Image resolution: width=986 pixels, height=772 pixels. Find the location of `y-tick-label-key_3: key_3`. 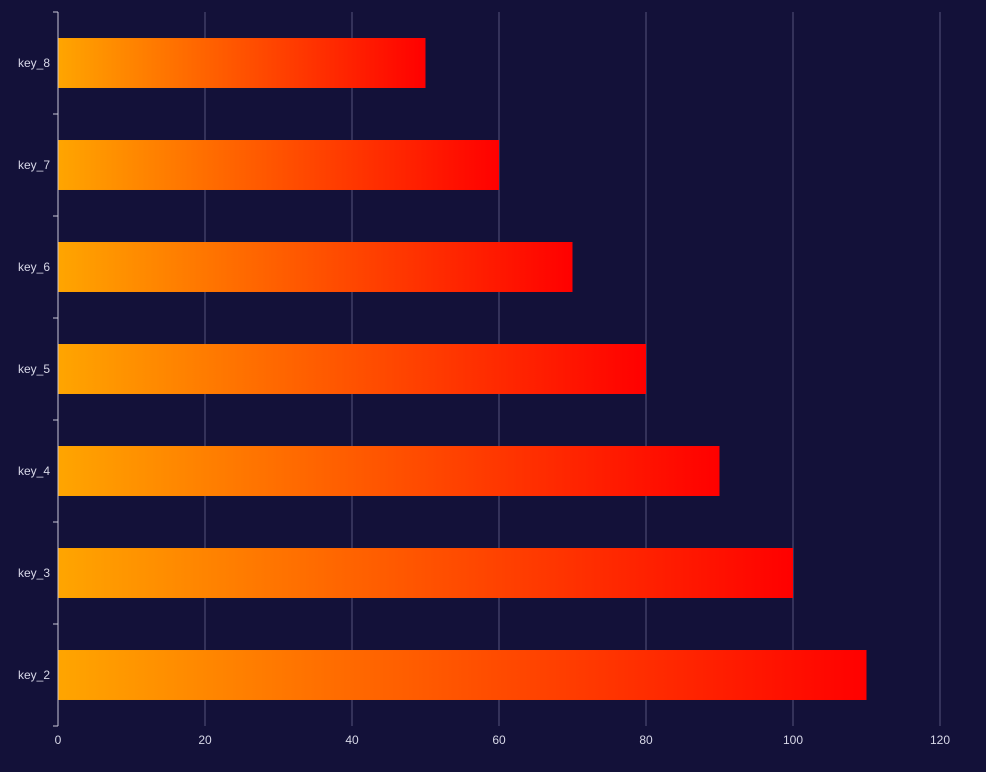

y-tick-label-key_3: key_3 is located at coordinates (34, 573).